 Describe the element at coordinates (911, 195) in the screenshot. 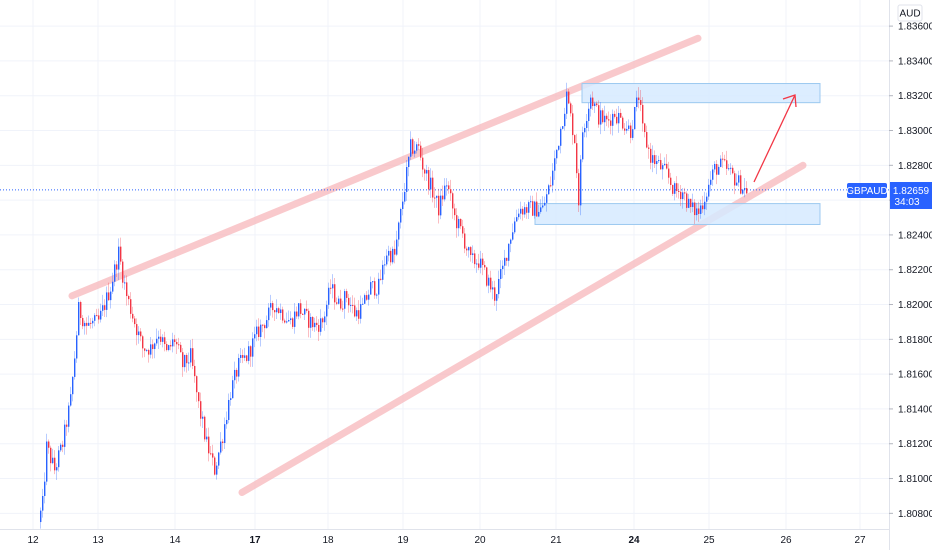

I see `last-price-badge` at that location.